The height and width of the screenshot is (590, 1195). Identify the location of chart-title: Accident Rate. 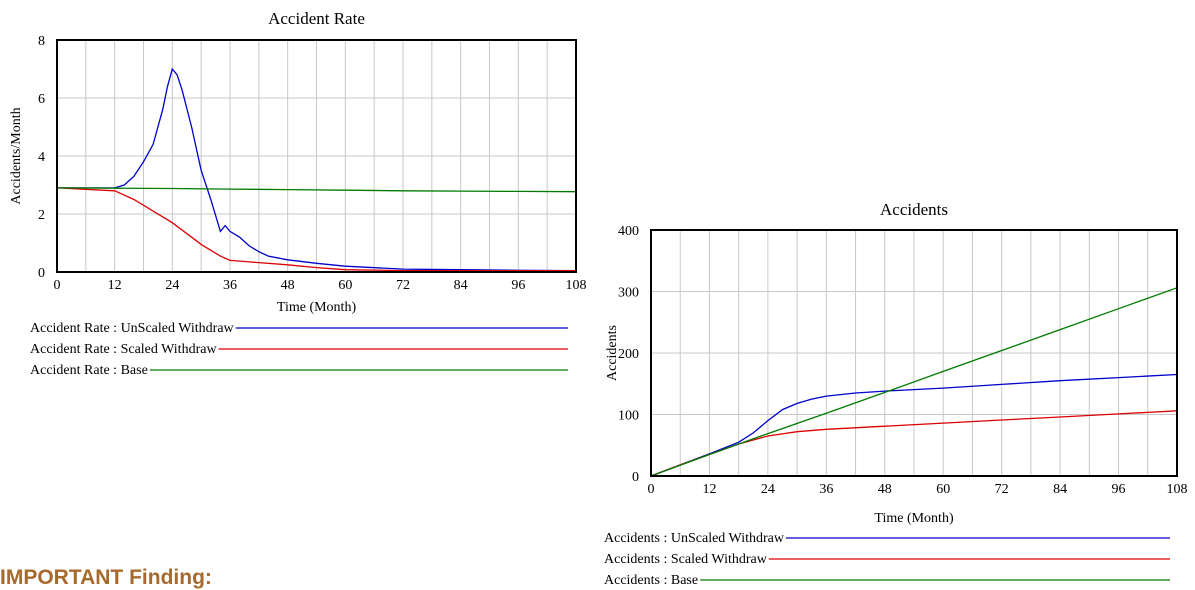
(316, 18).